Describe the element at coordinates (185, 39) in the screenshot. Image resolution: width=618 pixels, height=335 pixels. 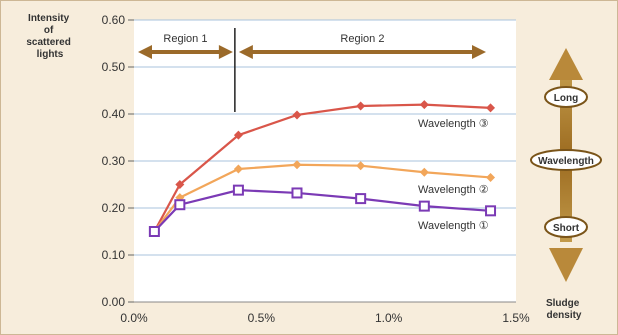
I see `region-label: Region 1` at that location.